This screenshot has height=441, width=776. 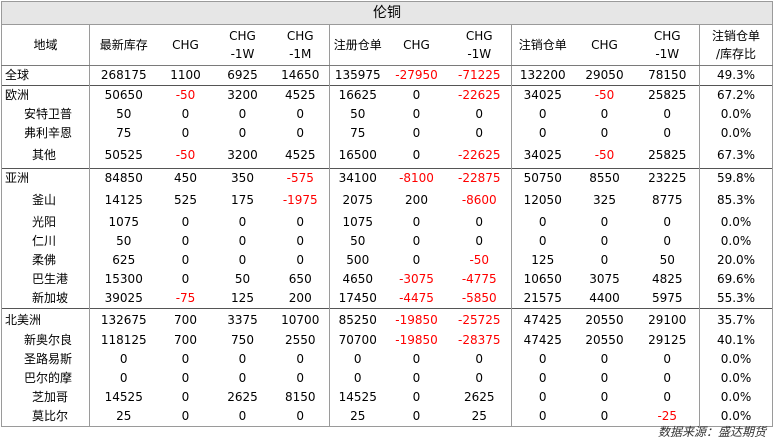 What do you see at coordinates (242, 75) in the screenshot?
I see `table-cell: 6925` at bounding box center [242, 75].